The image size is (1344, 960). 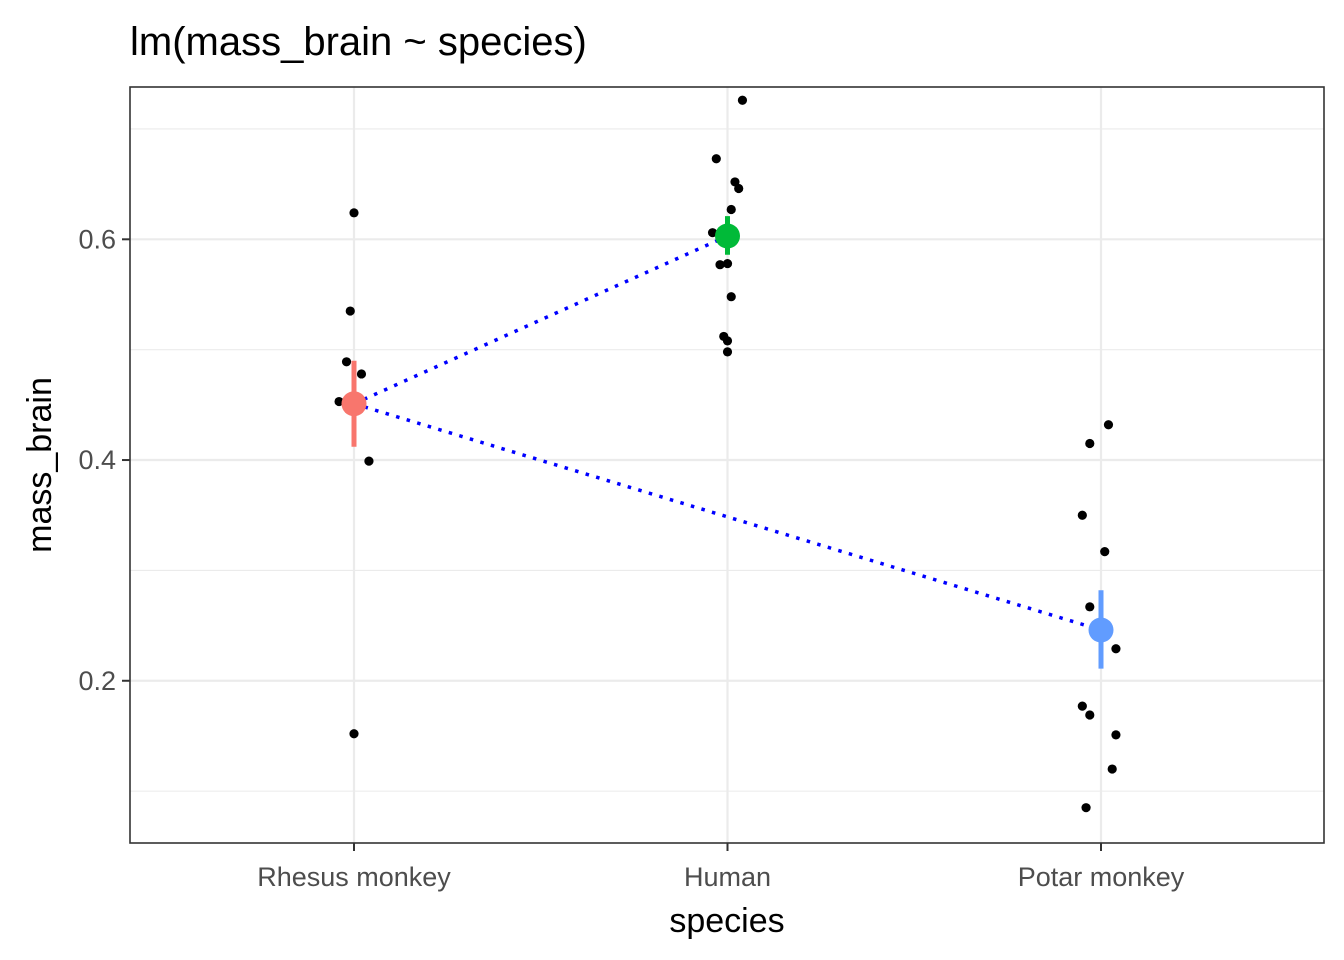 What do you see at coordinates (97, 239) in the screenshot?
I see `y-tick-label: 0.6` at bounding box center [97, 239].